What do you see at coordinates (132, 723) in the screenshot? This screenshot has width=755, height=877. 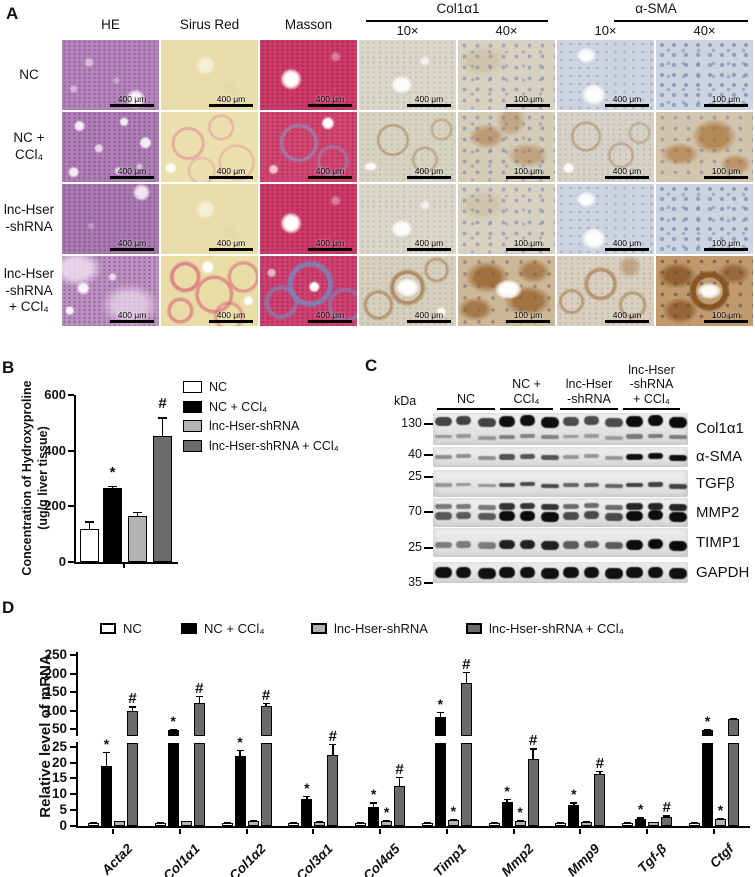 I see `bar-upper-lnc-Hser-shRNA + CCl₄-Acta2` at bounding box center [132, 723].